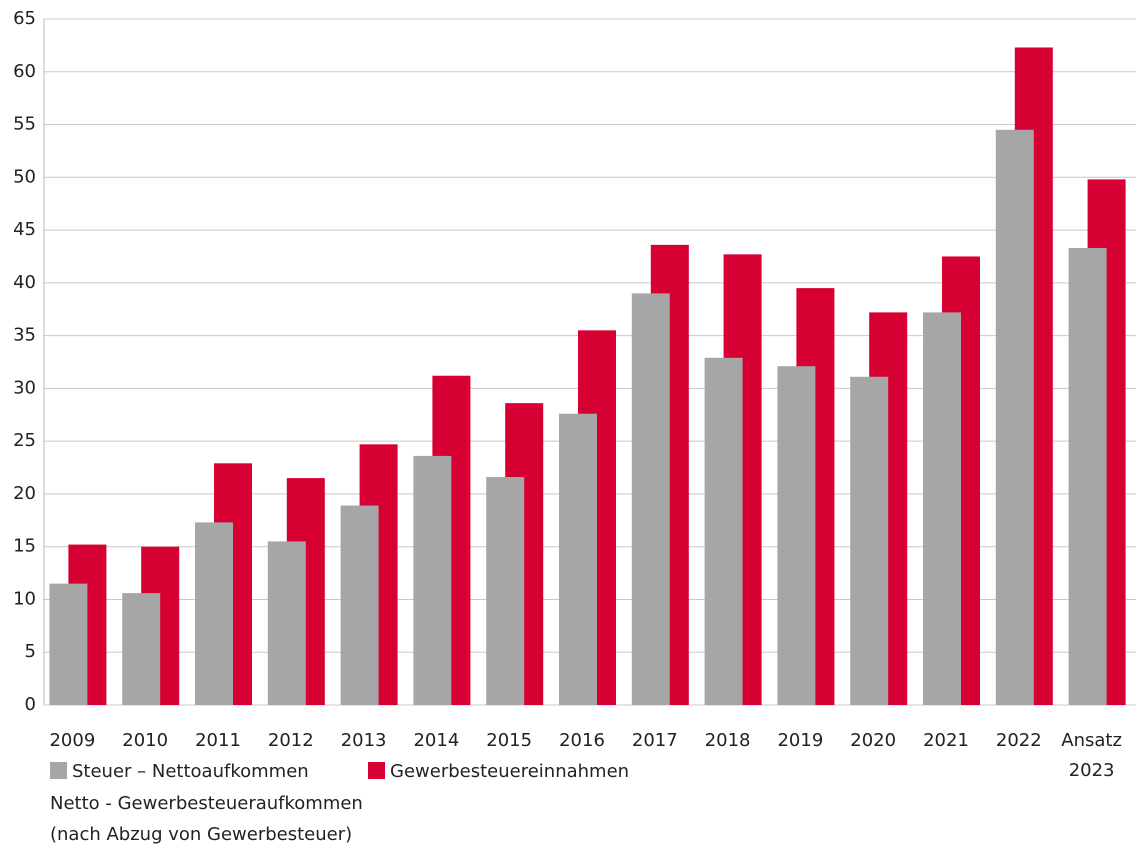  I want to click on y-tick-label: 60, so click(24, 71).